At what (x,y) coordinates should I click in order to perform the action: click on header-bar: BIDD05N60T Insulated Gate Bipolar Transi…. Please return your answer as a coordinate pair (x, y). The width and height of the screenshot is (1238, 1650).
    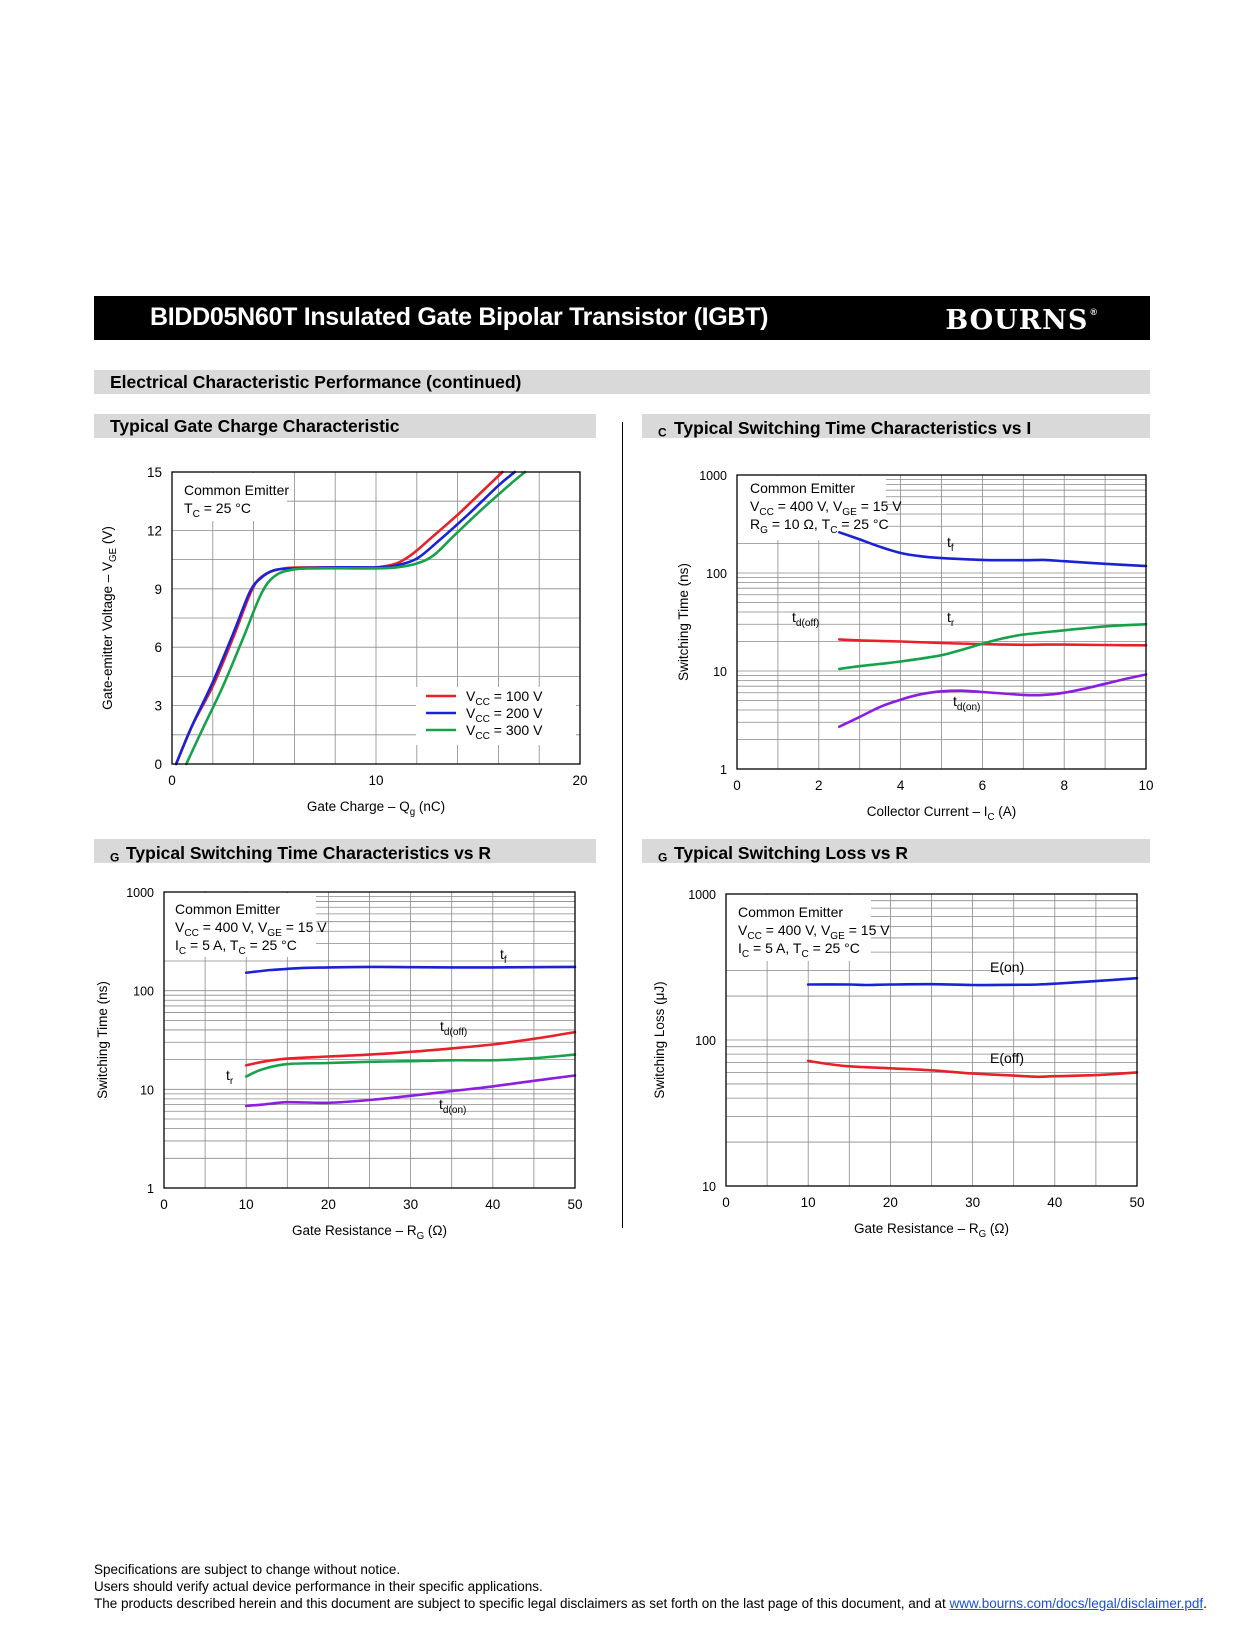
    Looking at the image, I should click on (622, 318).